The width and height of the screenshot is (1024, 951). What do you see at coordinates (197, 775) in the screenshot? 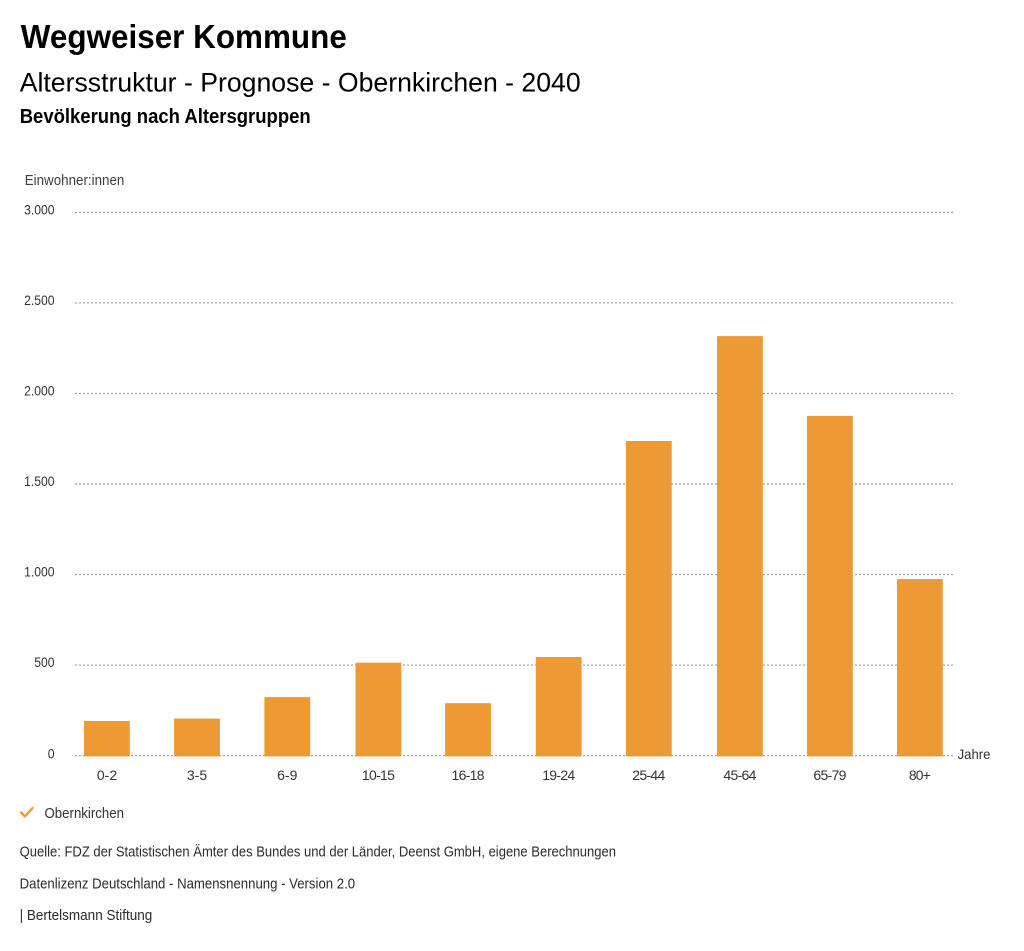
I see `svg-text: 3-5` at bounding box center [197, 775].